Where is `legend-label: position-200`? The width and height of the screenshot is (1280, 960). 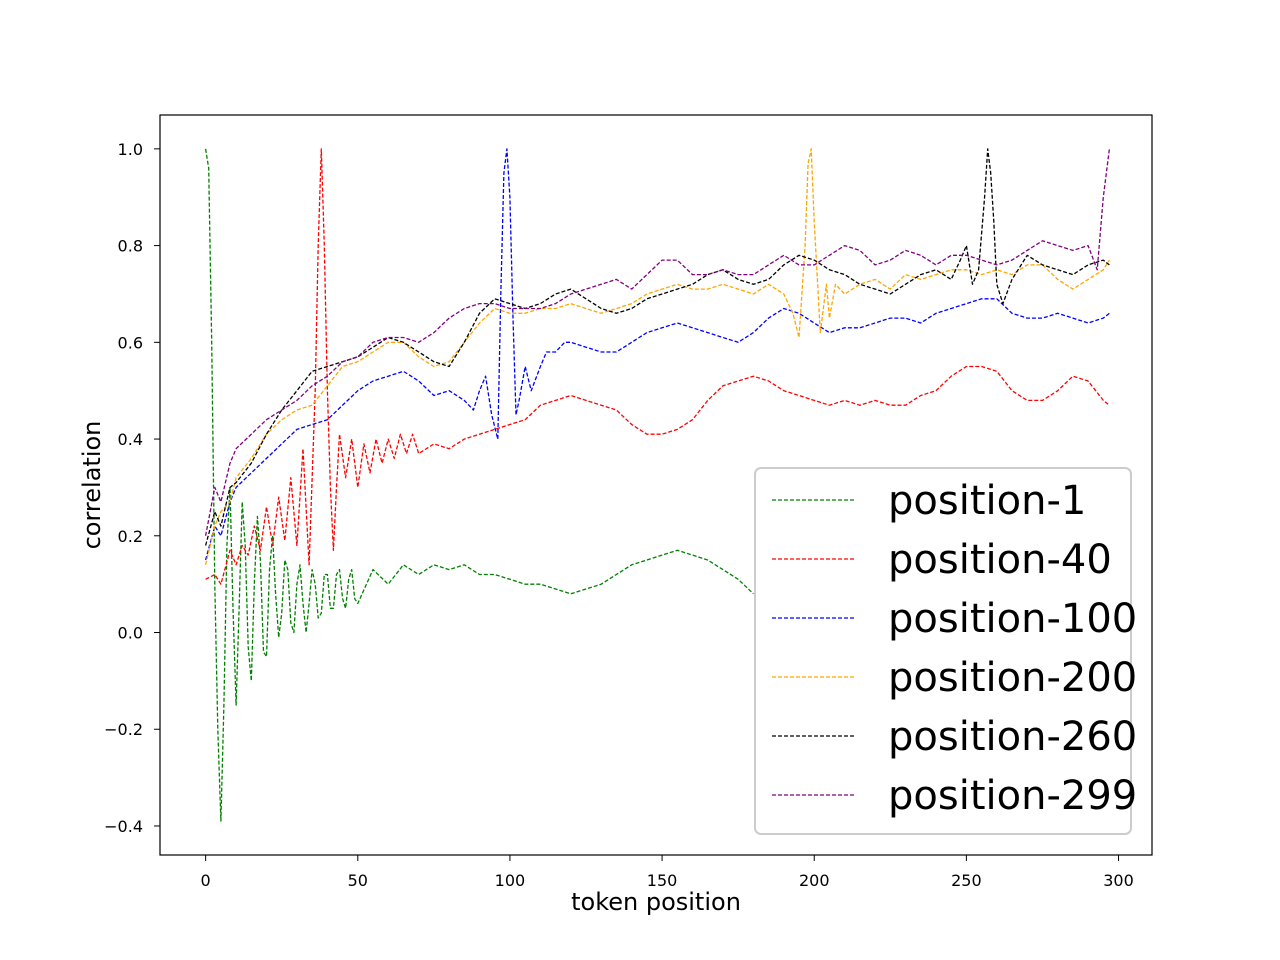 legend-label: position-200 is located at coordinates (1012, 678).